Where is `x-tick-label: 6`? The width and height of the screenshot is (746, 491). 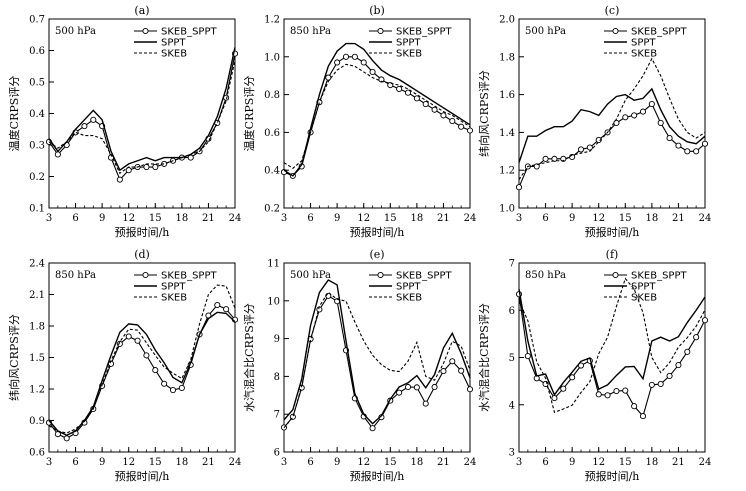
x-tick-label: 6 is located at coordinates (75, 218).